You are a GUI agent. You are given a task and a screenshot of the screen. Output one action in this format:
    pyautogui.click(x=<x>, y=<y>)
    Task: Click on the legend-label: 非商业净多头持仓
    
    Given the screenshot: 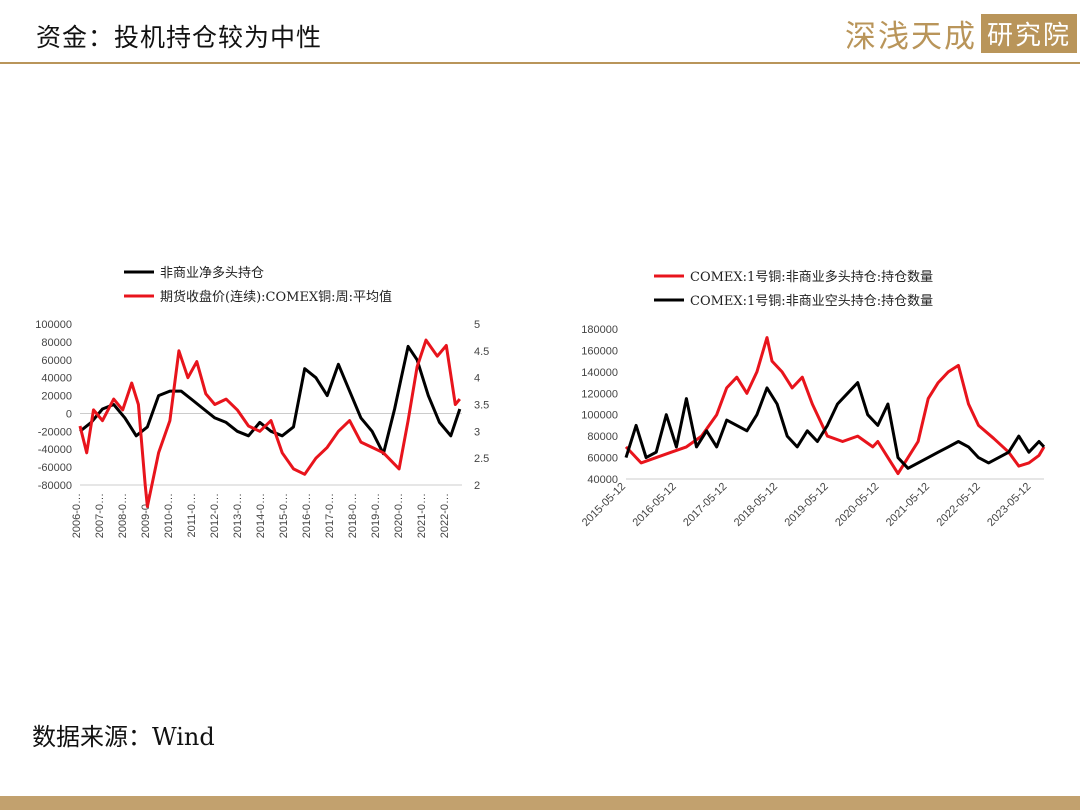 What is the action you would take?
    pyautogui.click(x=212, y=273)
    